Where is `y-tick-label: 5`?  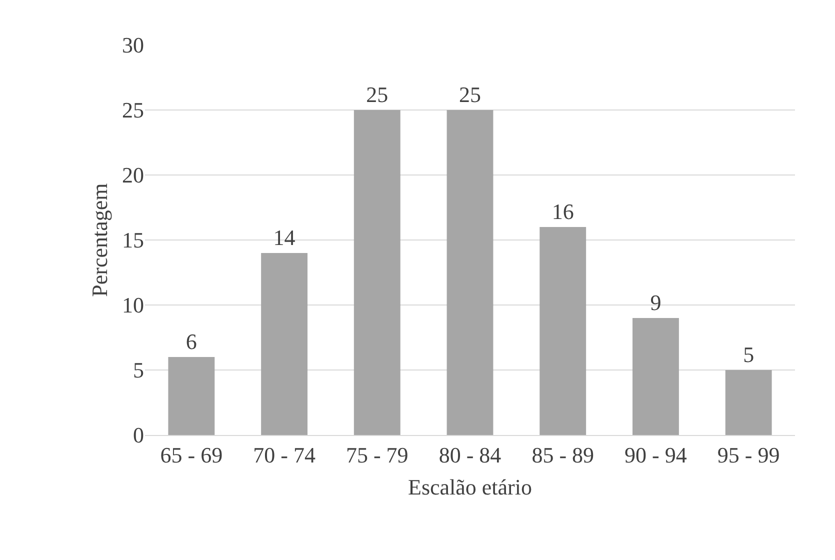 y-tick-label: 5 is located at coordinates (138, 370).